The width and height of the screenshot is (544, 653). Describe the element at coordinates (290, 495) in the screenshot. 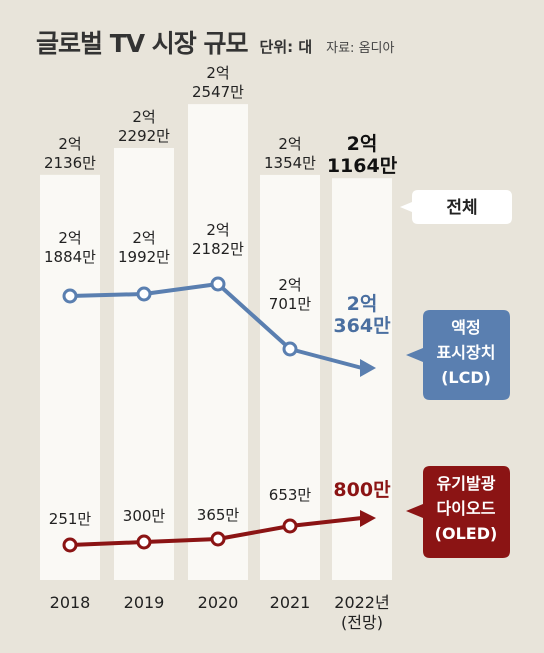

I see `oled-value-label-3: 653만` at that location.